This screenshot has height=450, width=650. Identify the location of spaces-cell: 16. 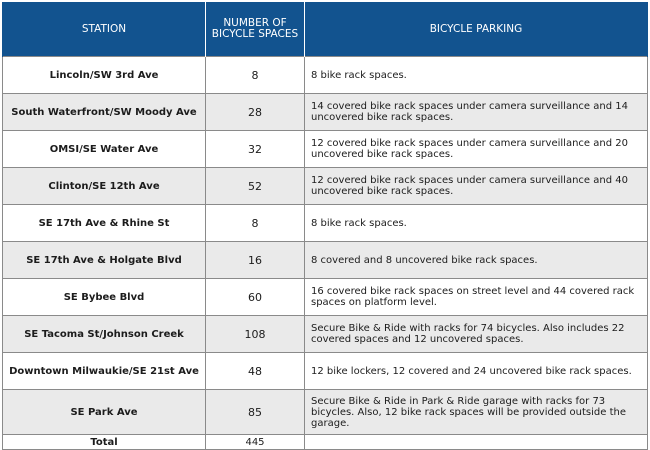
(255, 260).